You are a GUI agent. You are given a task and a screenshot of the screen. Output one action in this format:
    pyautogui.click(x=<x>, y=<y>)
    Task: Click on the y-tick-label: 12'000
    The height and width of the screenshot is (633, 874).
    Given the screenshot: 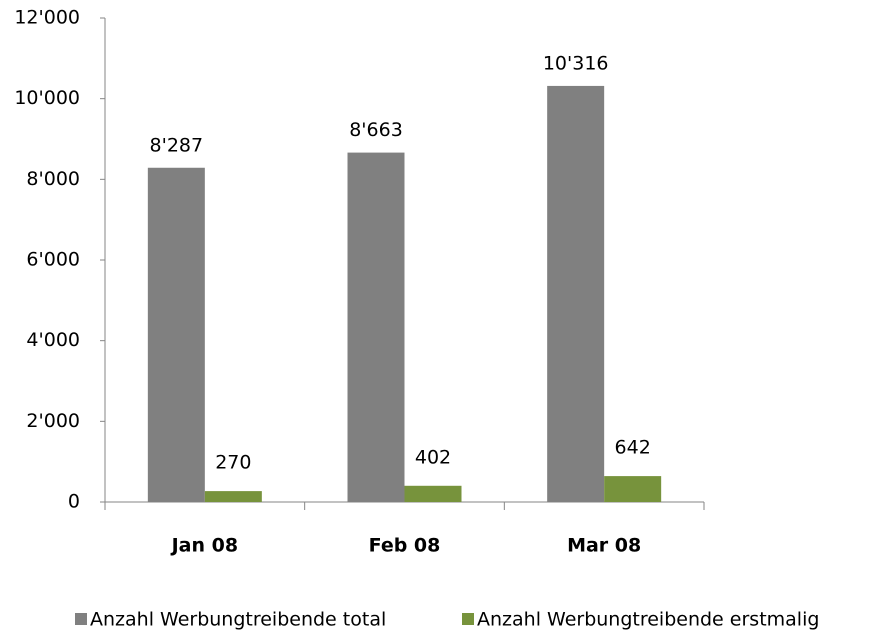 What is the action you would take?
    pyautogui.click(x=47, y=18)
    